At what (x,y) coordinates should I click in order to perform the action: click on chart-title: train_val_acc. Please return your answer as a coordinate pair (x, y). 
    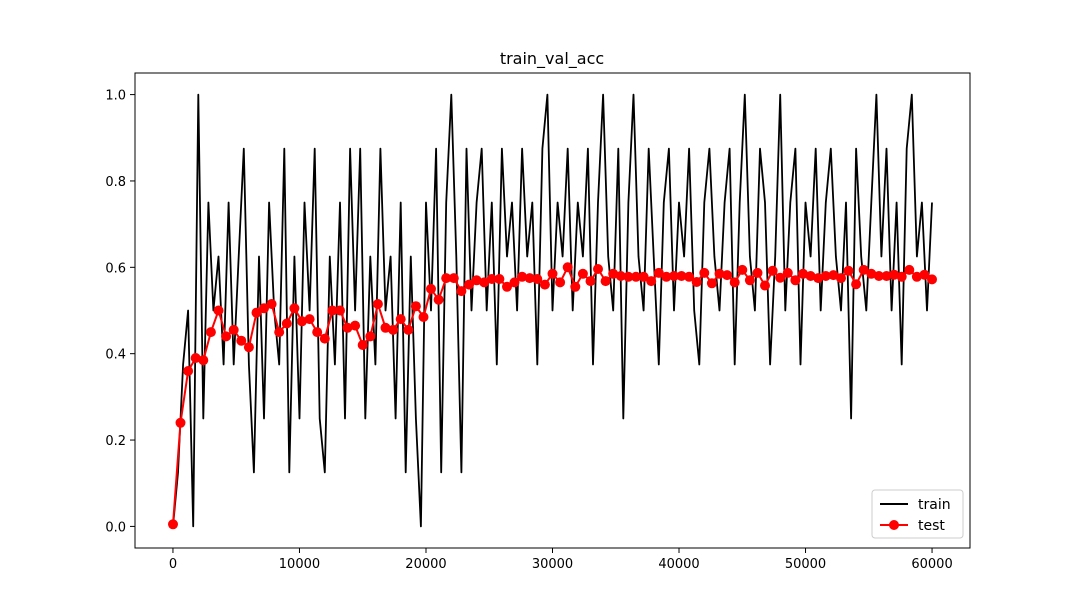
    Looking at the image, I should click on (552, 59).